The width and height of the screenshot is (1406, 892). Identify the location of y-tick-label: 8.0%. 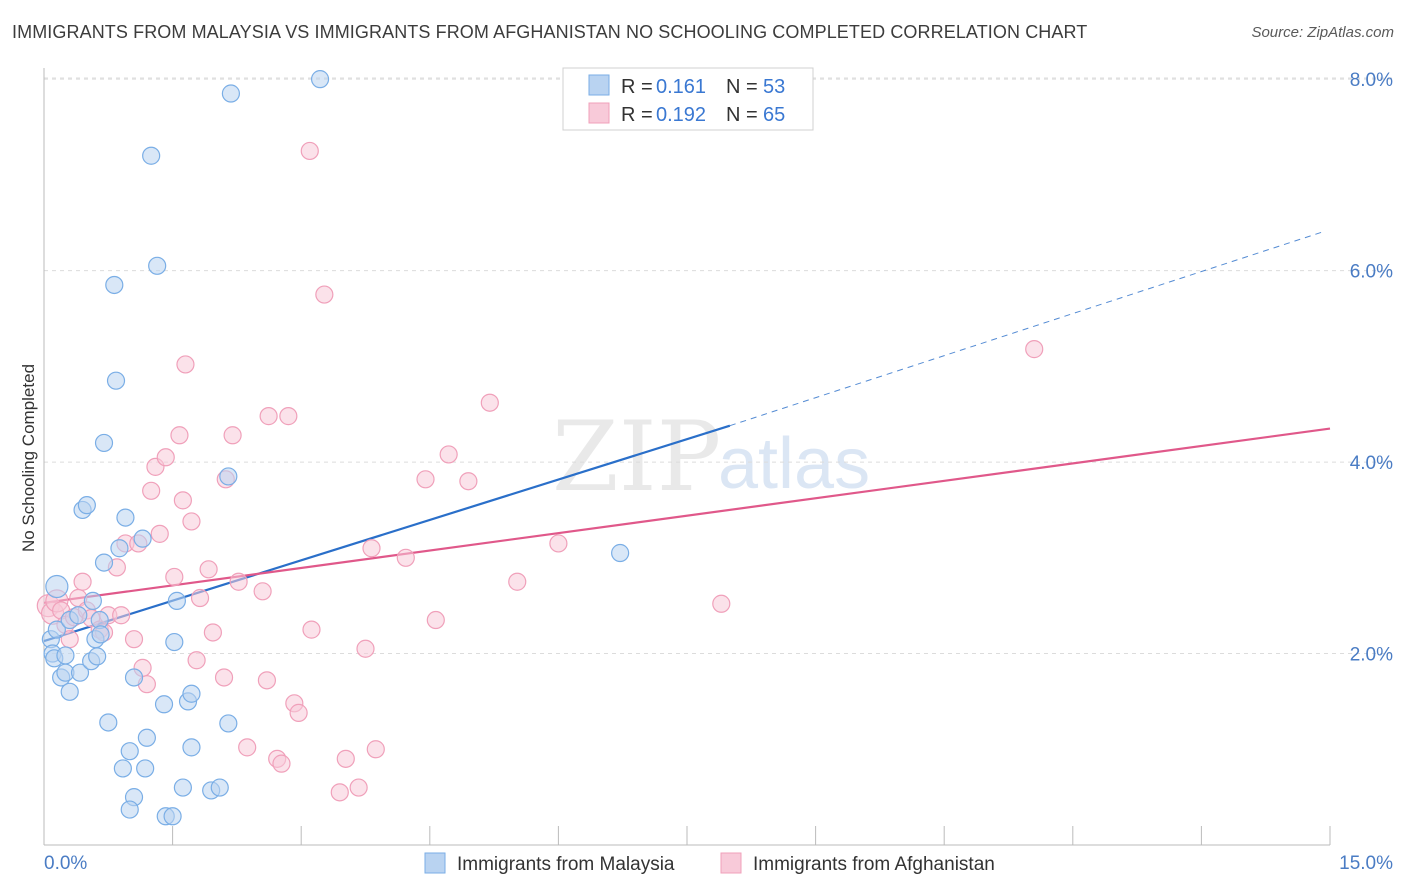
(1371, 80).